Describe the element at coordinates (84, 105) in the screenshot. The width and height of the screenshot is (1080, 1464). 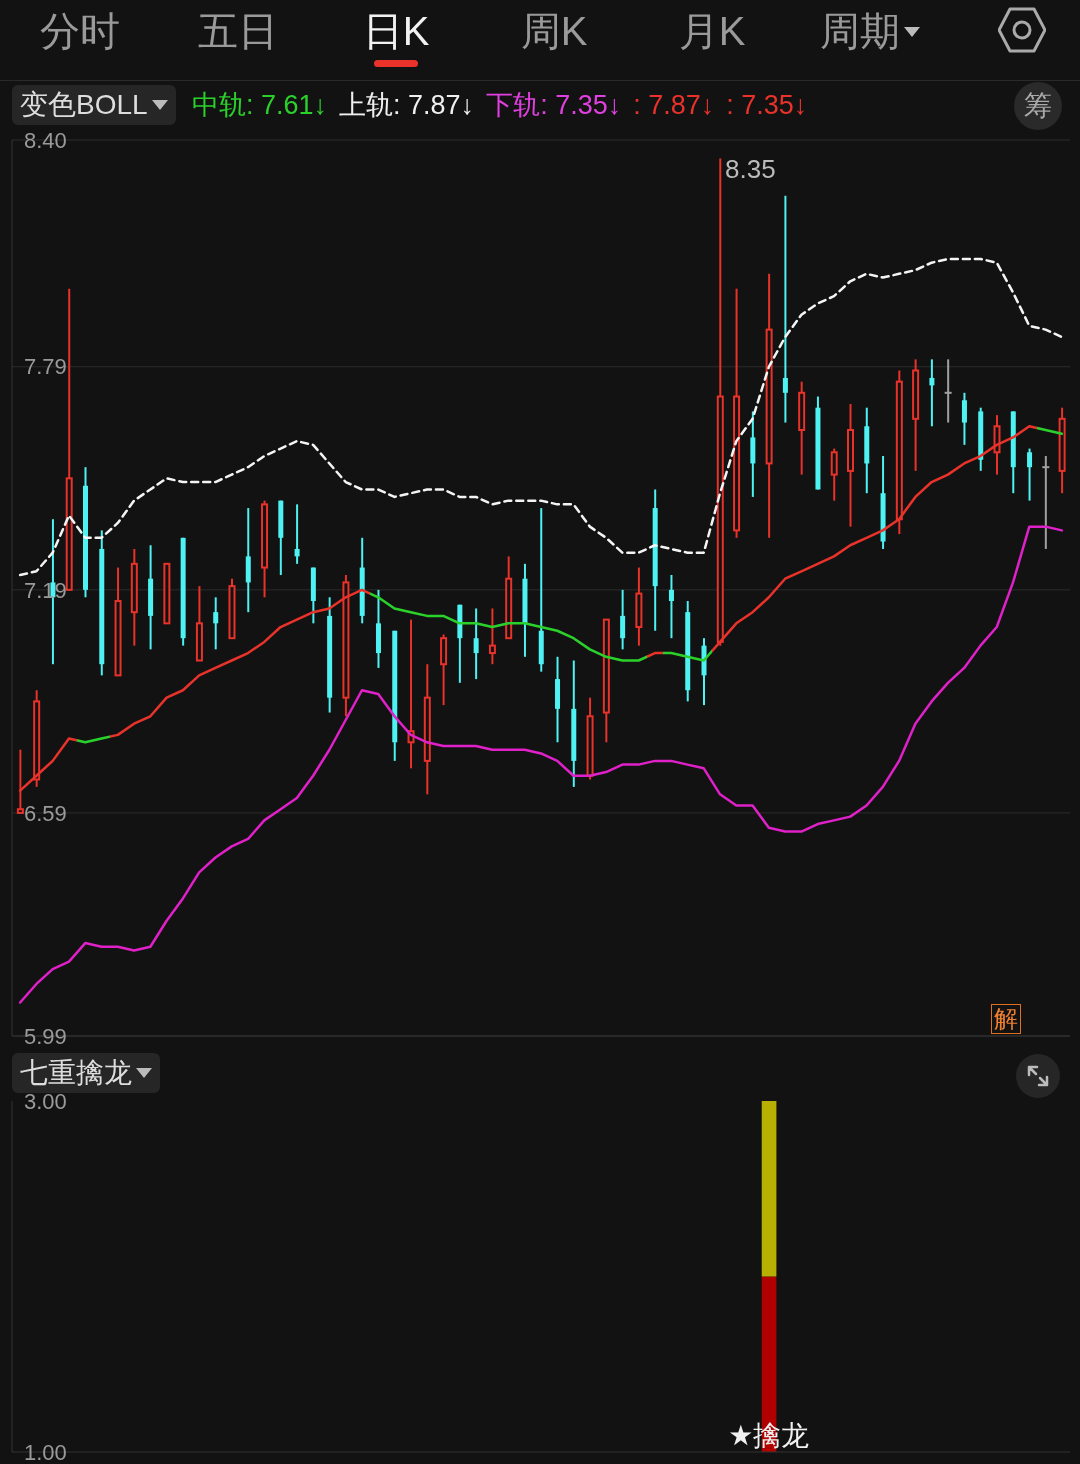
I see `chart-title: 变色BOLL` at that location.